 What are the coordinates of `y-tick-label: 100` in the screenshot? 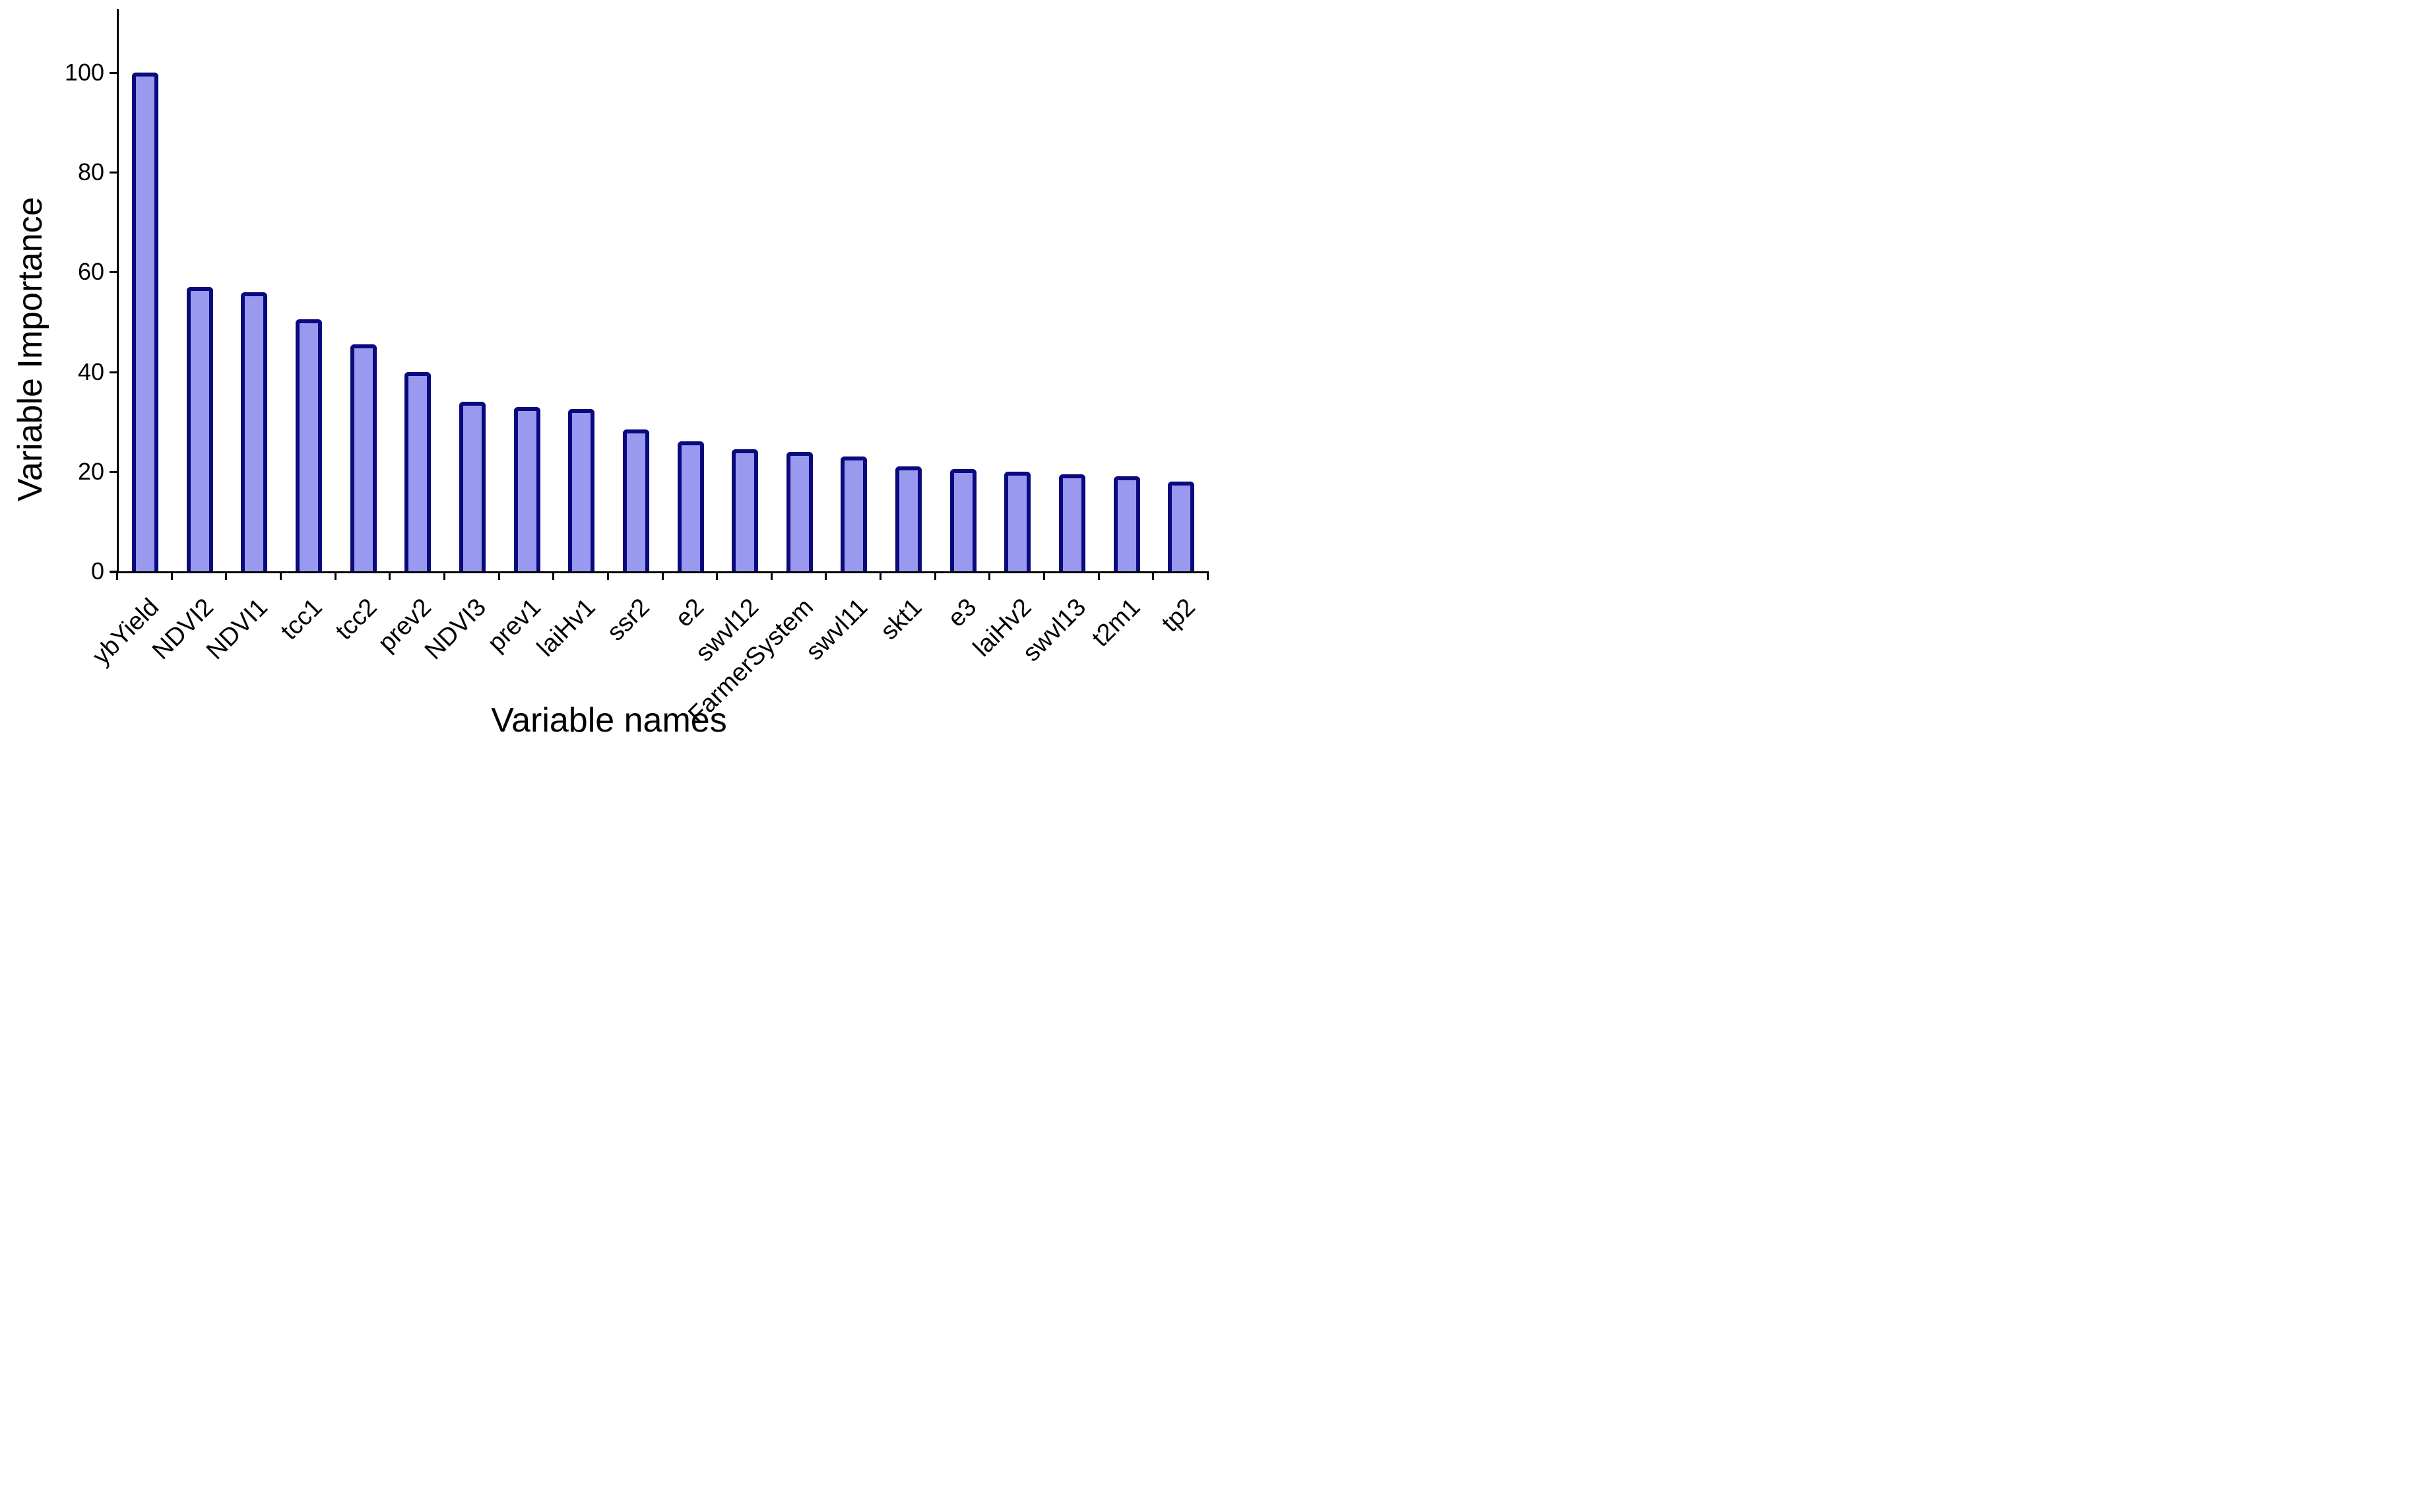 It's located at (84, 72).